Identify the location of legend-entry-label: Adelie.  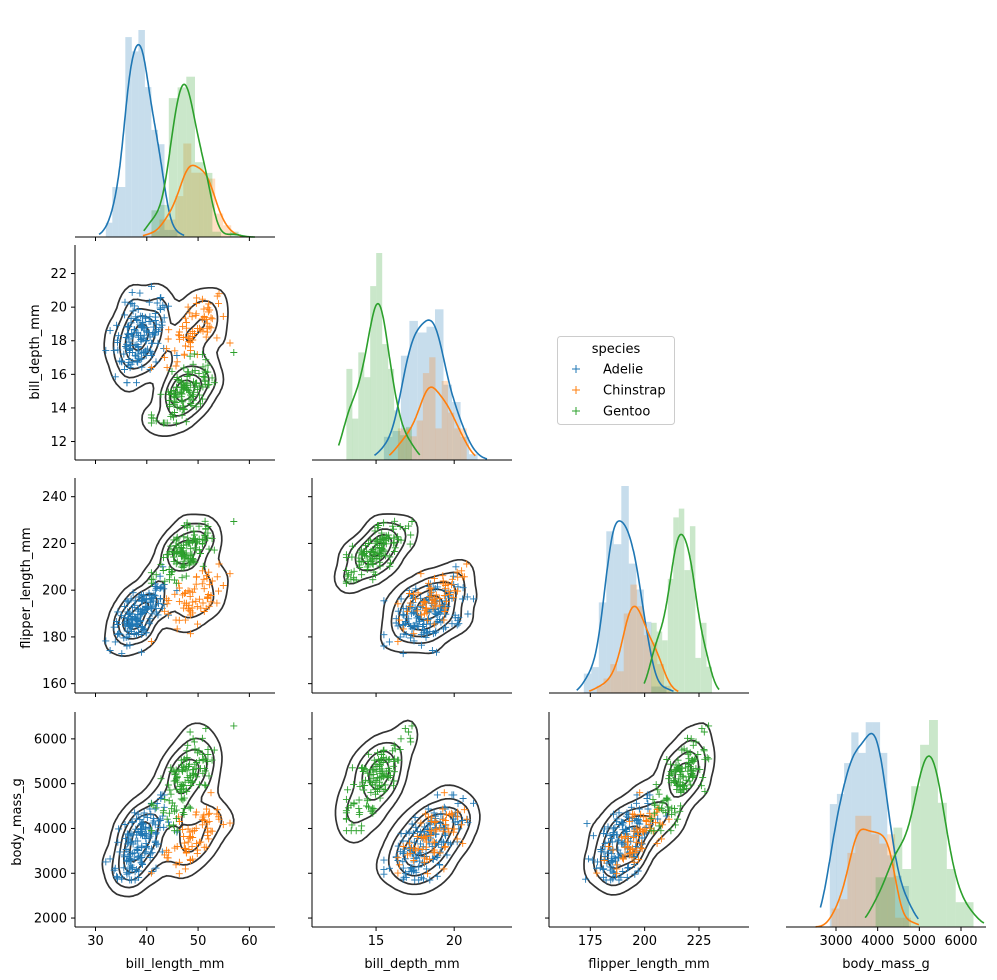
(623, 370).